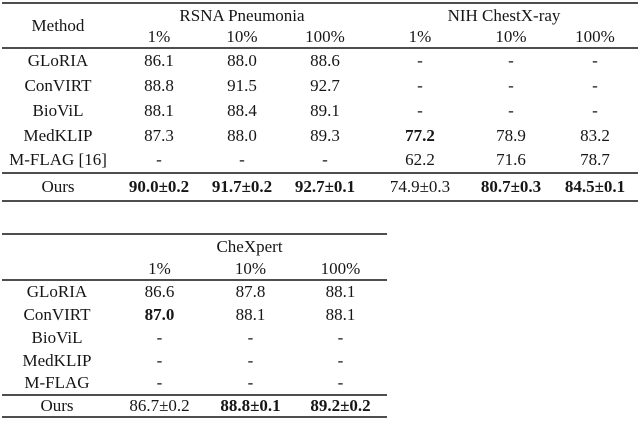 The image size is (640, 422). What do you see at coordinates (242, 110) in the screenshot?
I see `value-cell: 88.4` at bounding box center [242, 110].